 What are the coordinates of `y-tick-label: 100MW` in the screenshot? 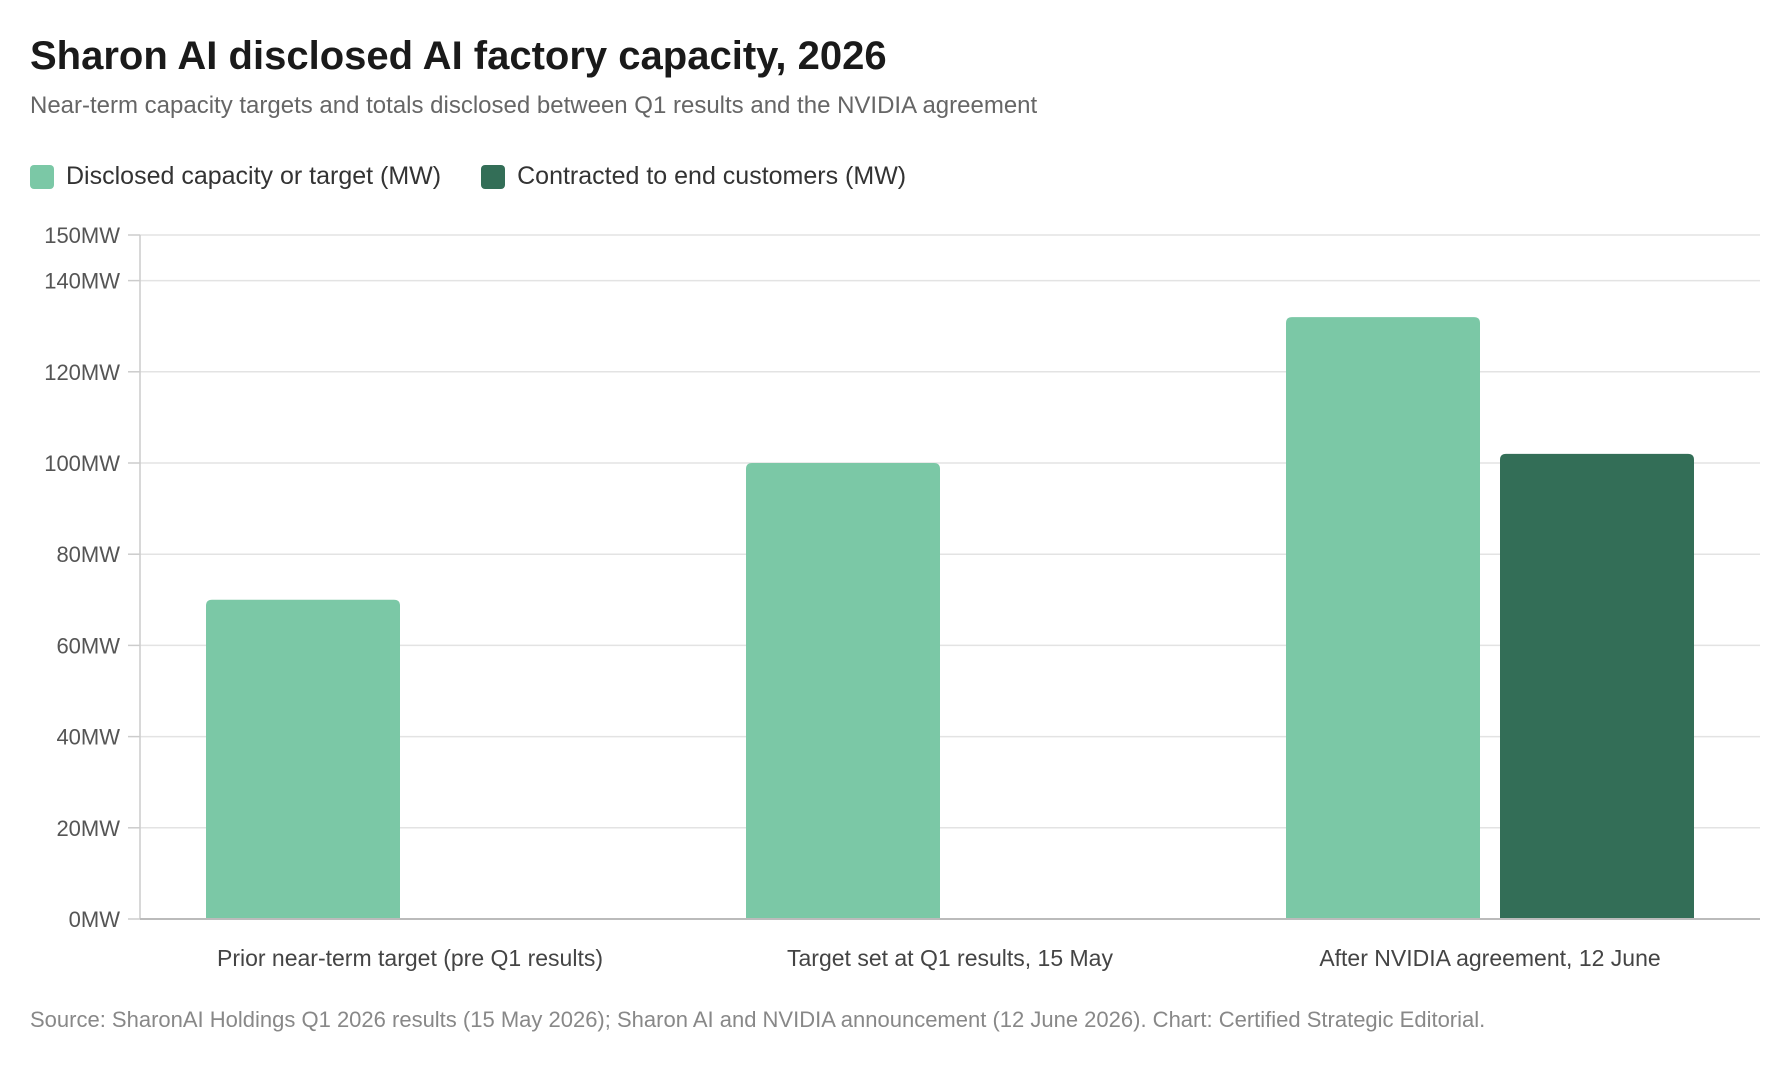 It's located at (82, 463).